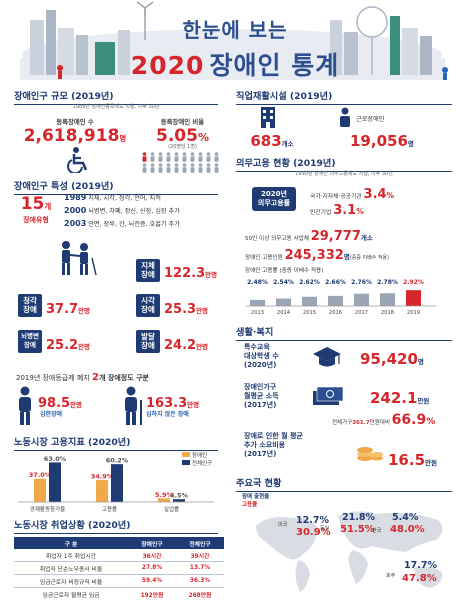 The image size is (465, 600). I want to click on registered-label: 등록장애인 수, so click(75, 122).